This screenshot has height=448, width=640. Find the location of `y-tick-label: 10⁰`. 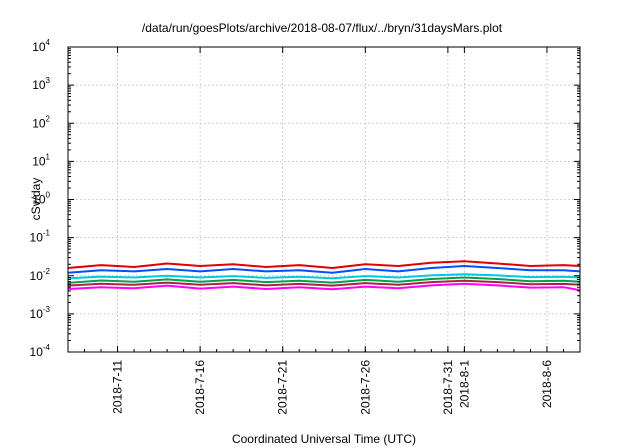

y-tick-label: 10⁰ is located at coordinates (41, 199).